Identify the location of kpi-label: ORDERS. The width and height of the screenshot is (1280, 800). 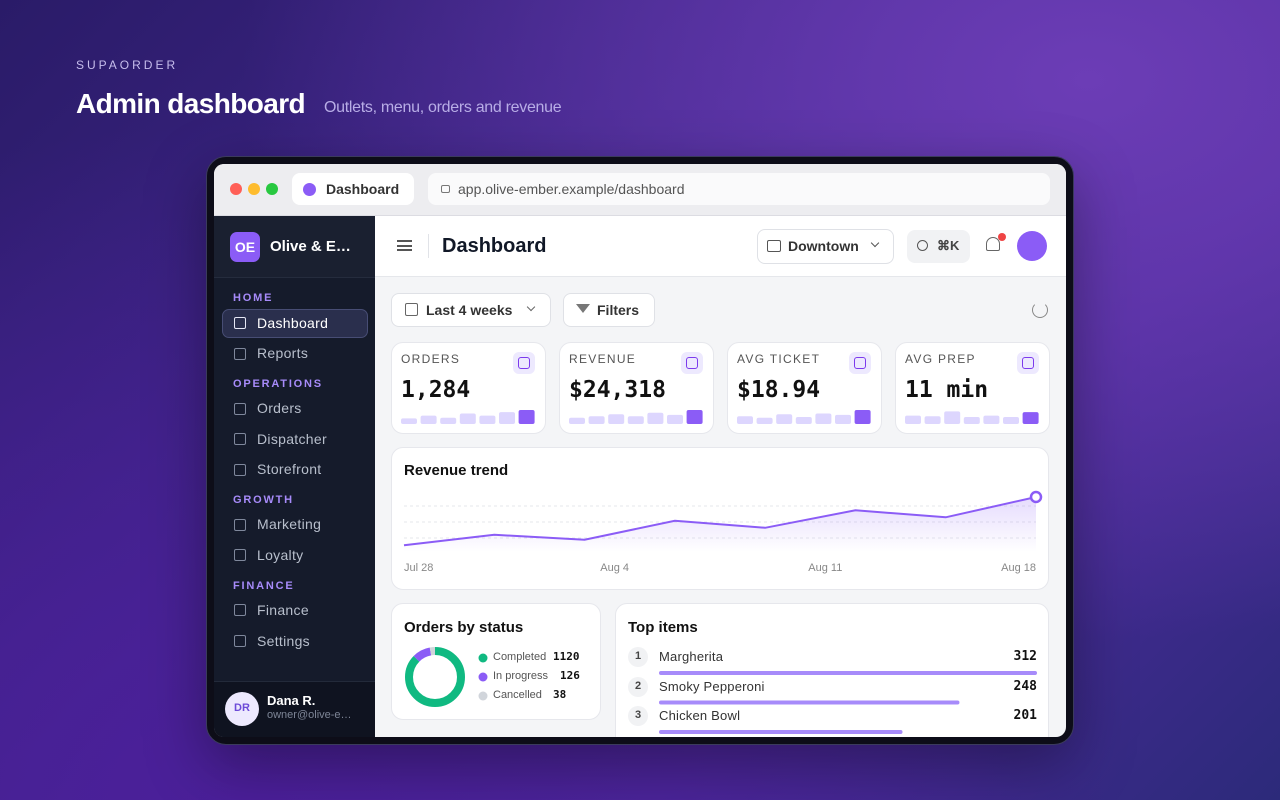
(431, 358).